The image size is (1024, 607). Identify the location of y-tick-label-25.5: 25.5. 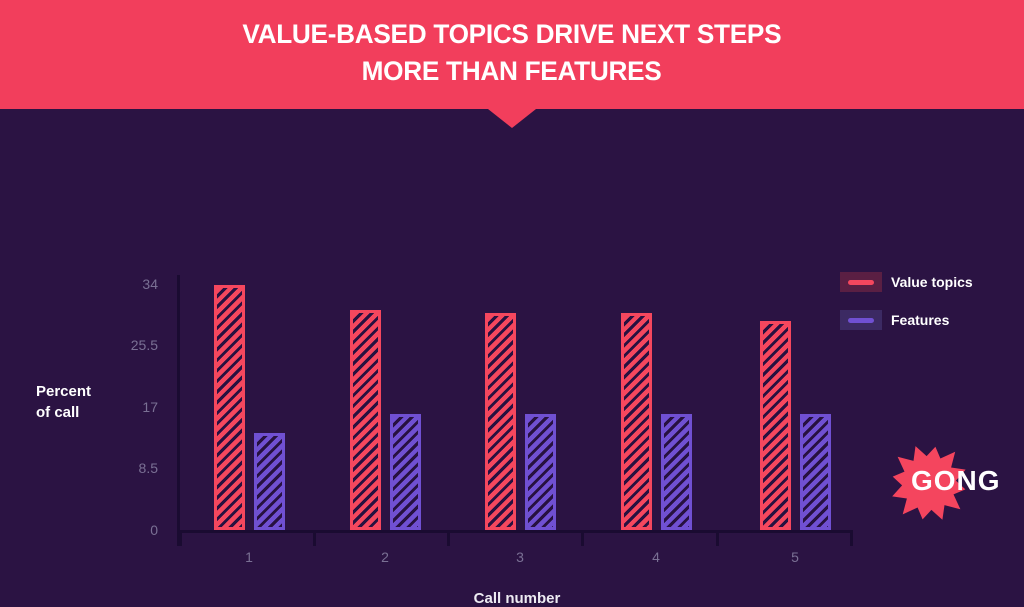
(144, 345).